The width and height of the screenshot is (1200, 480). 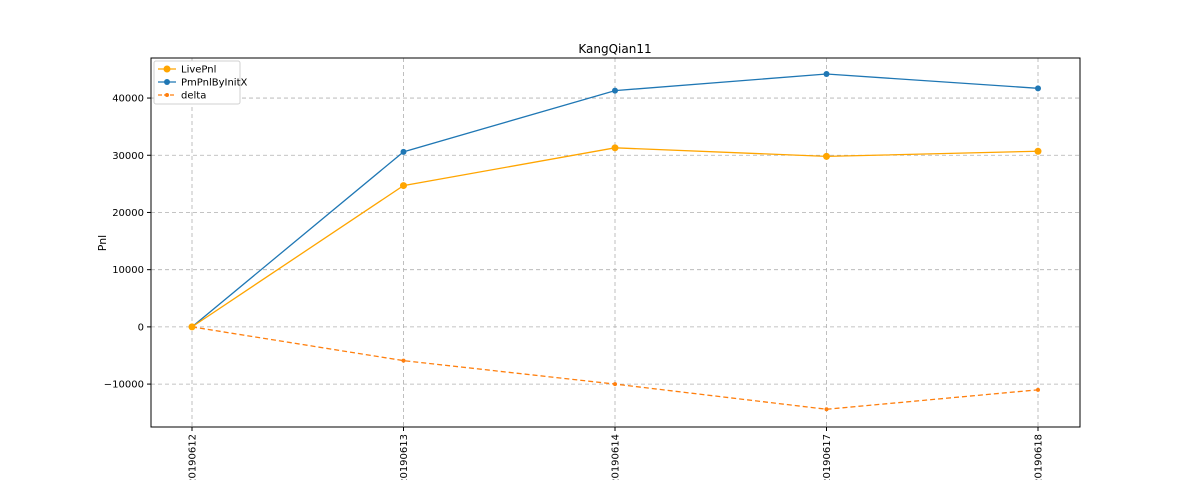 I want to click on y-axis-label: Pnl, so click(x=102, y=243).